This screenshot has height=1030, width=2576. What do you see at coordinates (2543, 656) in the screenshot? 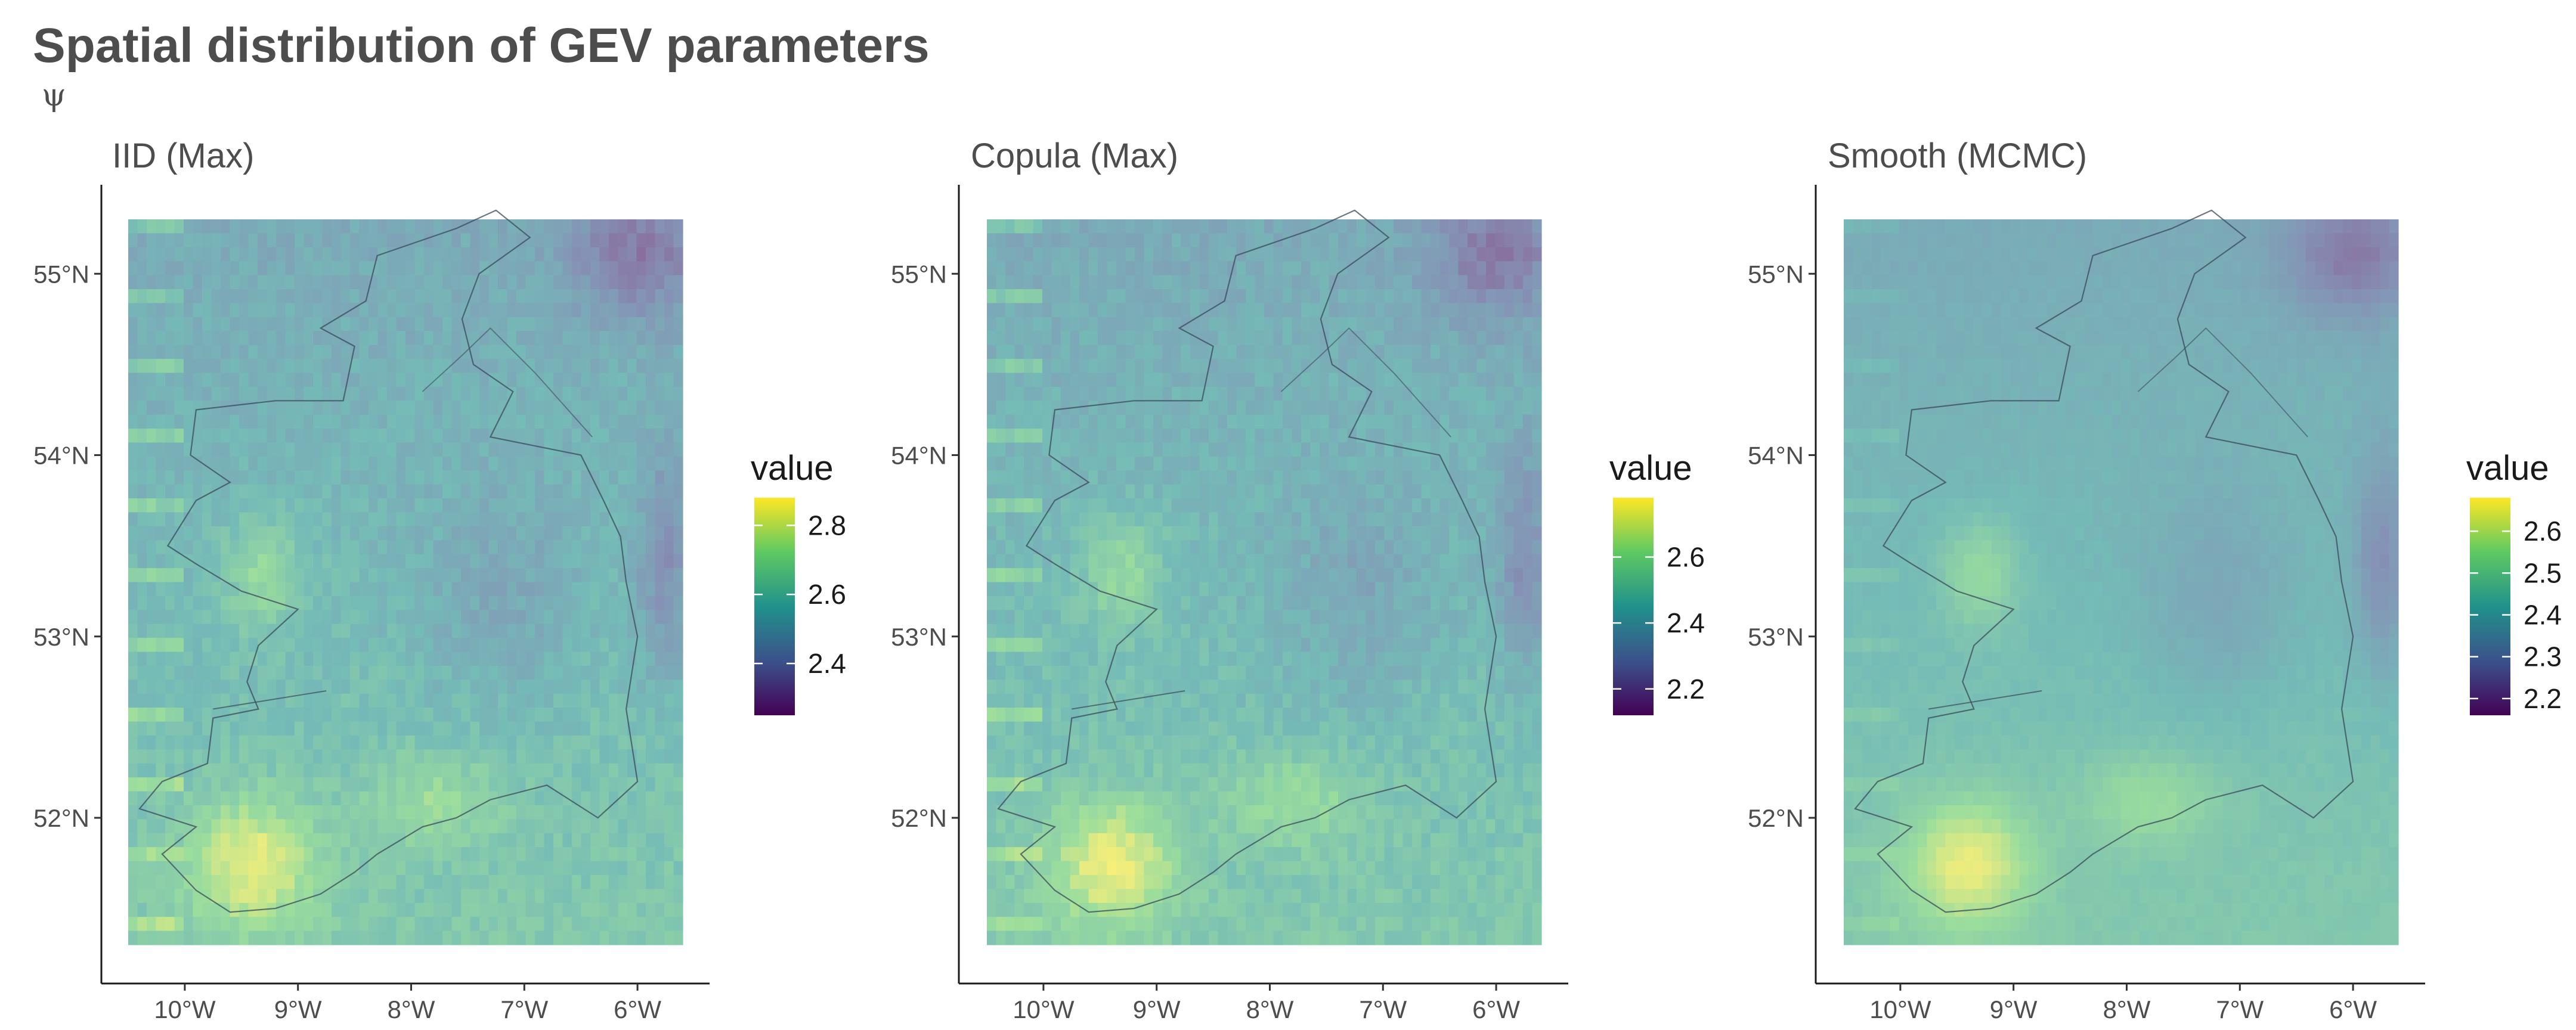
I see `legend-tick-label: 2.3` at bounding box center [2543, 656].